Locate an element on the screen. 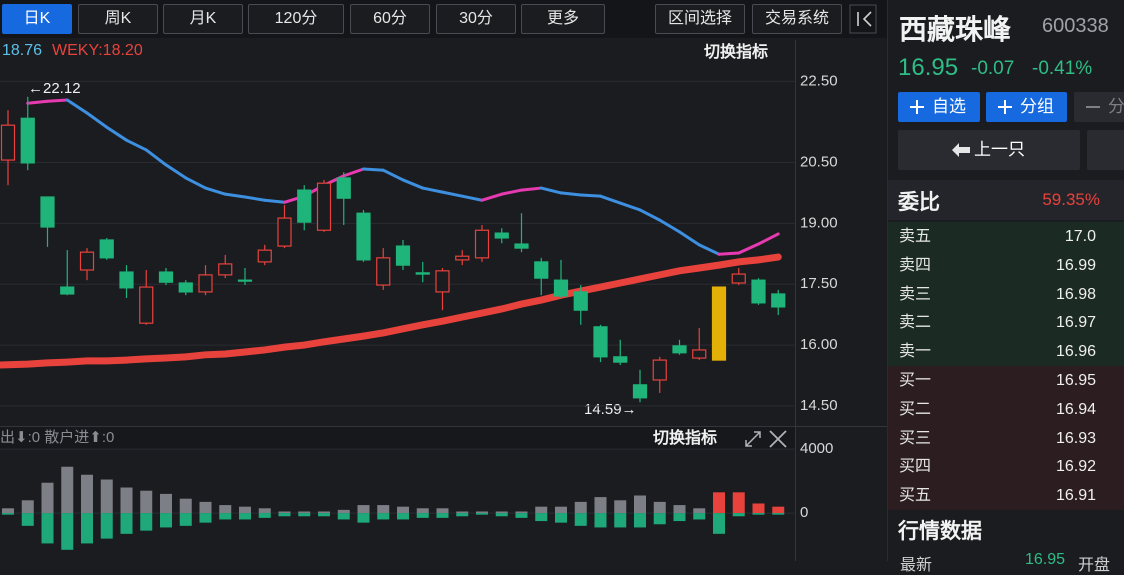  order-row: 卖一 16.96 is located at coordinates (1006, 352).